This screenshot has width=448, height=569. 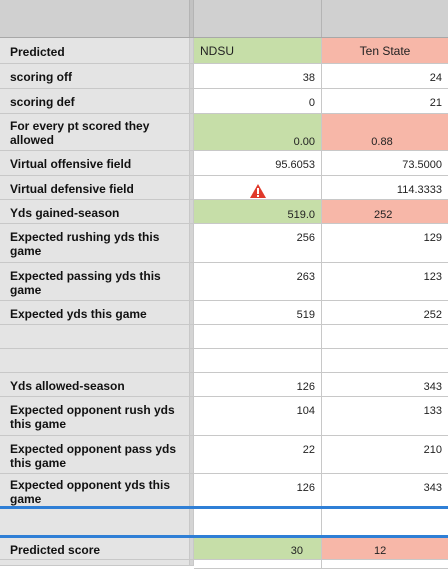 I want to click on table-row: Expected opponent yds this game 126 343, so click(x=224, y=491).